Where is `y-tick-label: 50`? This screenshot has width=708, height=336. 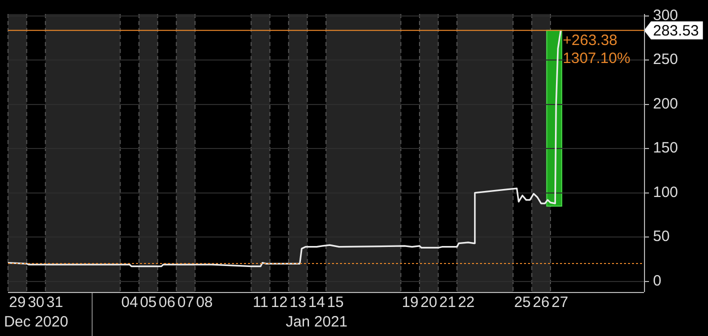 y-tick-label: 50 is located at coordinates (661, 237).